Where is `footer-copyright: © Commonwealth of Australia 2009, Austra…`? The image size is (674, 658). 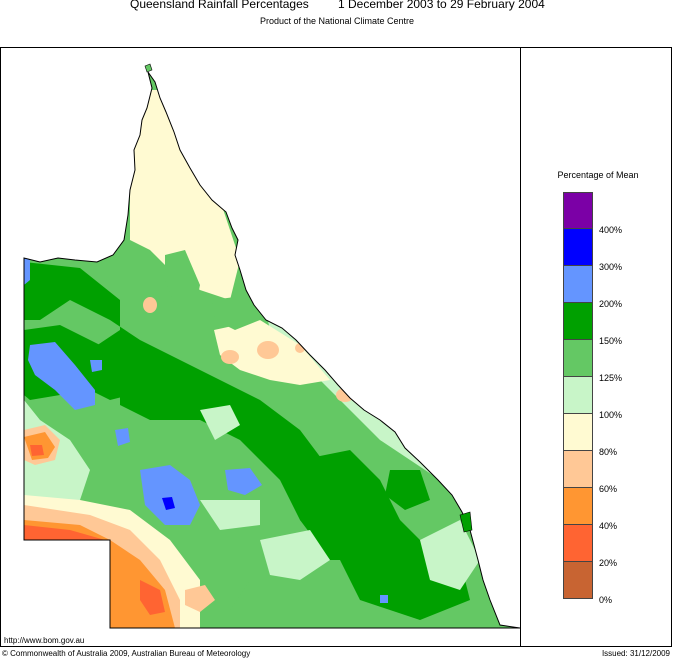 footer-copyright: © Commonwealth of Australia 2009, Austra… is located at coordinates (126, 653).